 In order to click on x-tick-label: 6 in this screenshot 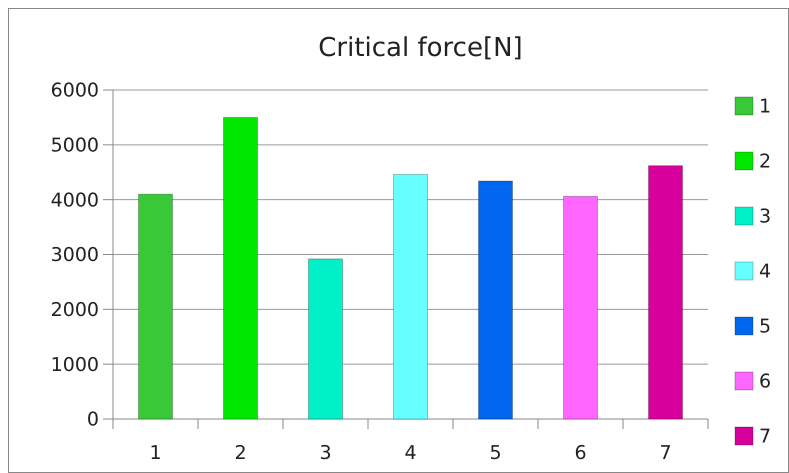, I will do `click(580, 453)`.